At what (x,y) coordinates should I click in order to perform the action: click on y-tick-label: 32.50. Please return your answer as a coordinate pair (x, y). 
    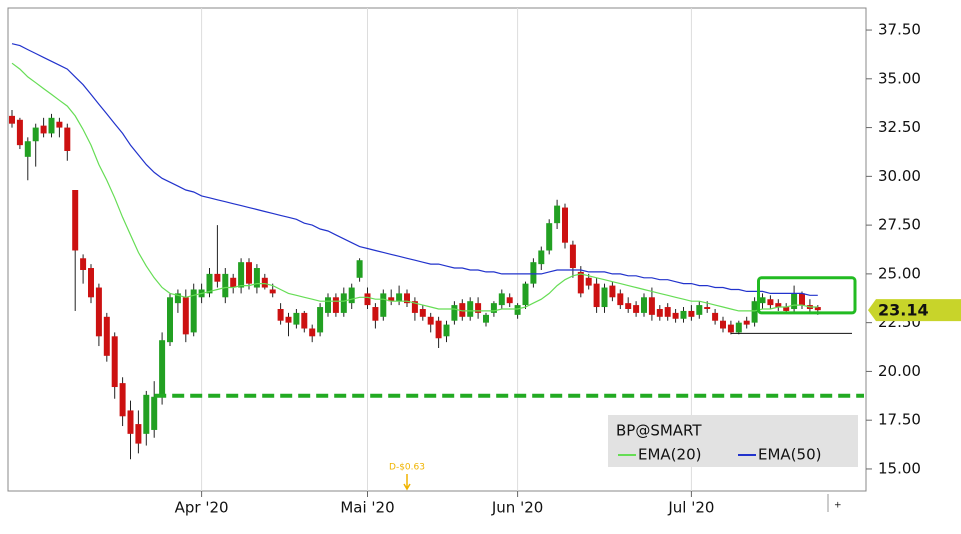
    Looking at the image, I should click on (899, 127).